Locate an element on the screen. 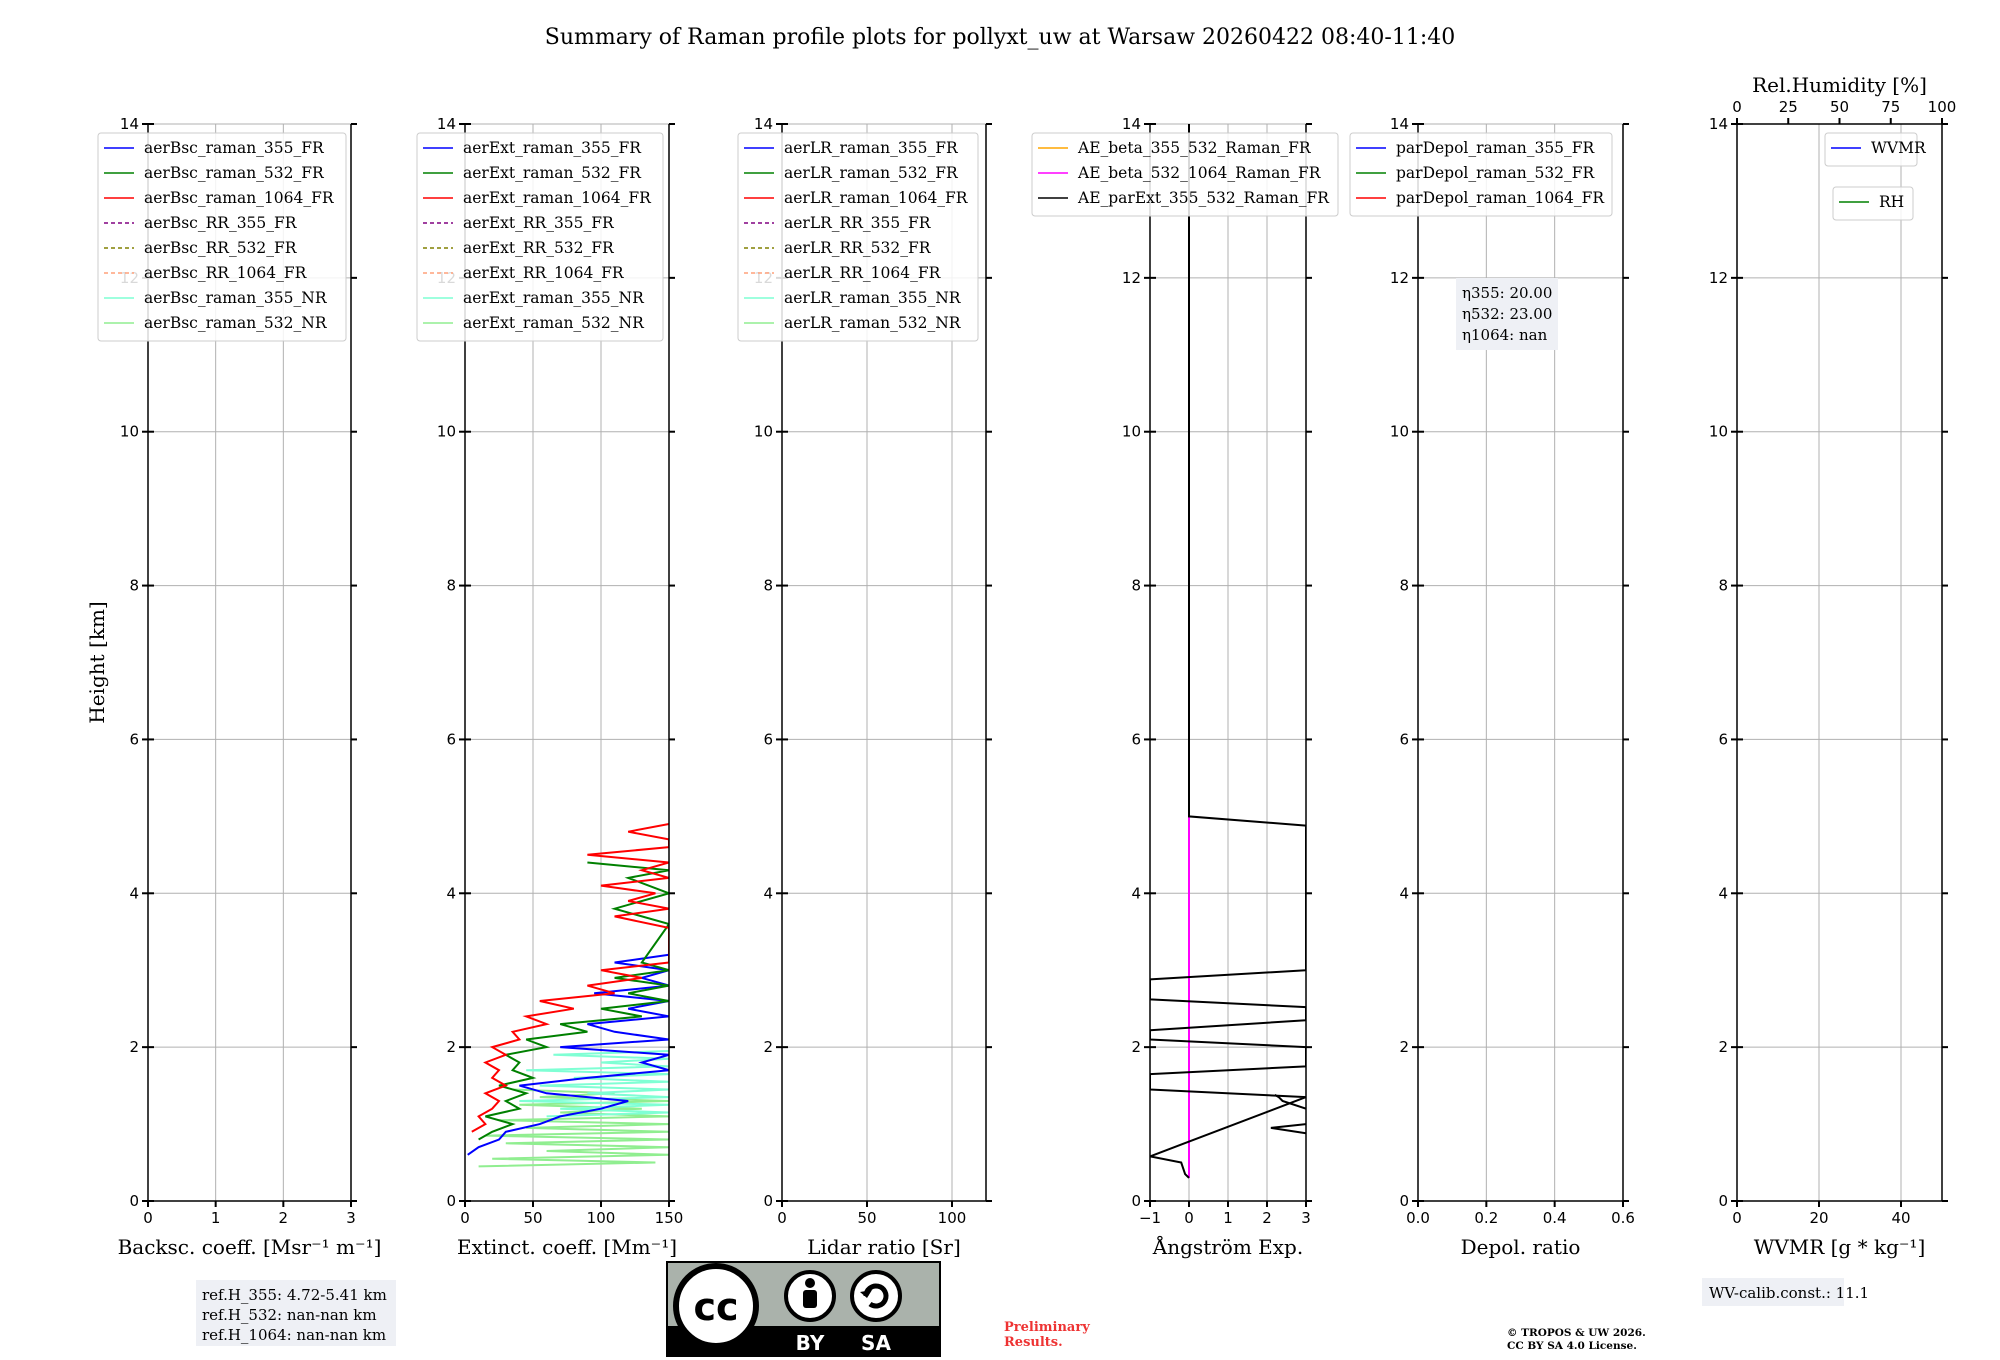 The width and height of the screenshot is (2000, 1360). bsc-legend-label: aerBsc_raman_532_NR is located at coordinates (236, 323).